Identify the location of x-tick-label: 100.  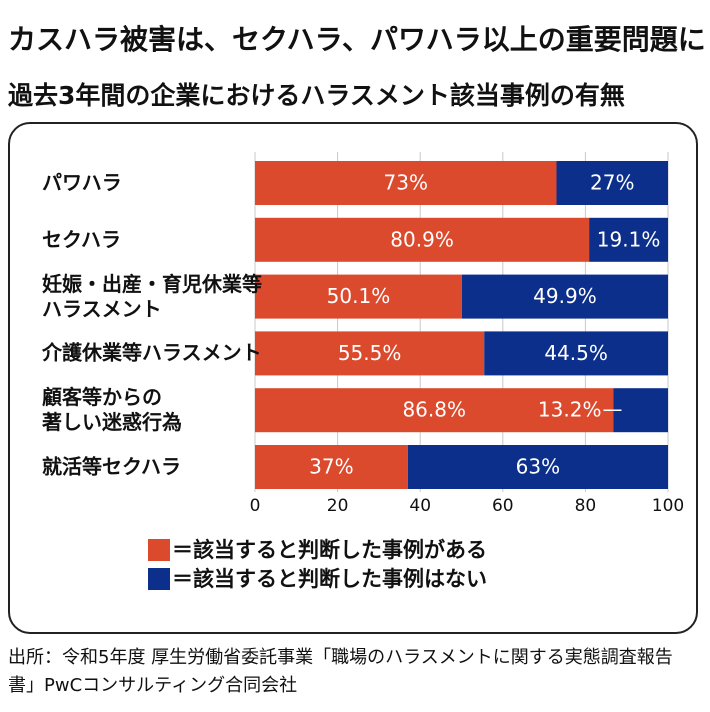
(668, 506).